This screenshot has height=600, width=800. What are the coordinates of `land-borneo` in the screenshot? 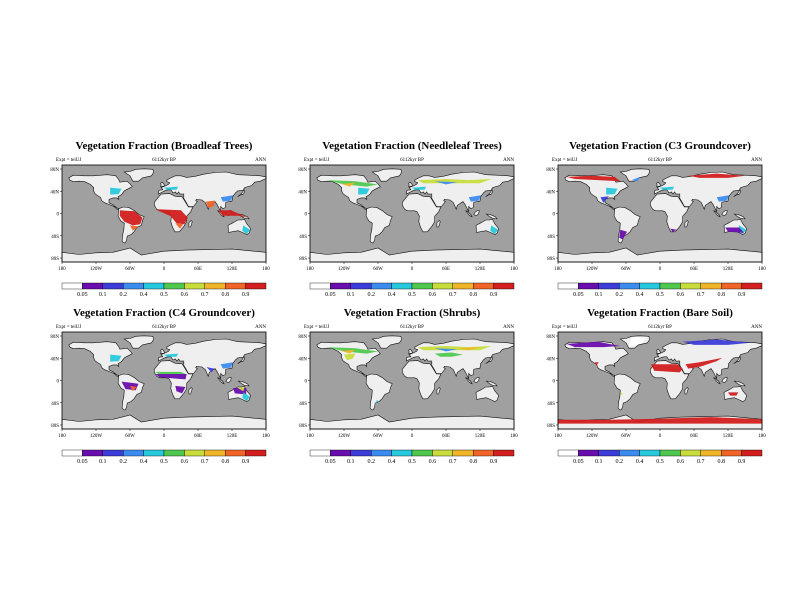 It's located at (228, 380).